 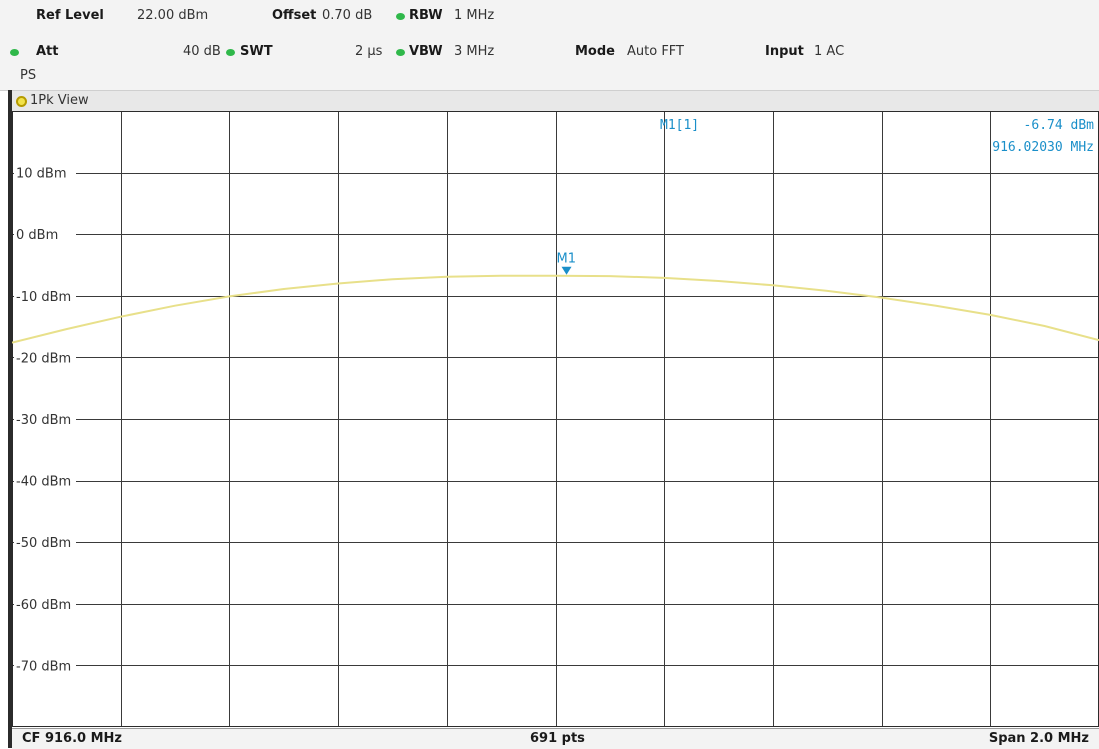 What do you see at coordinates (1059, 125) in the screenshot?
I see `marker-readout-level: -6.74 dBm` at bounding box center [1059, 125].